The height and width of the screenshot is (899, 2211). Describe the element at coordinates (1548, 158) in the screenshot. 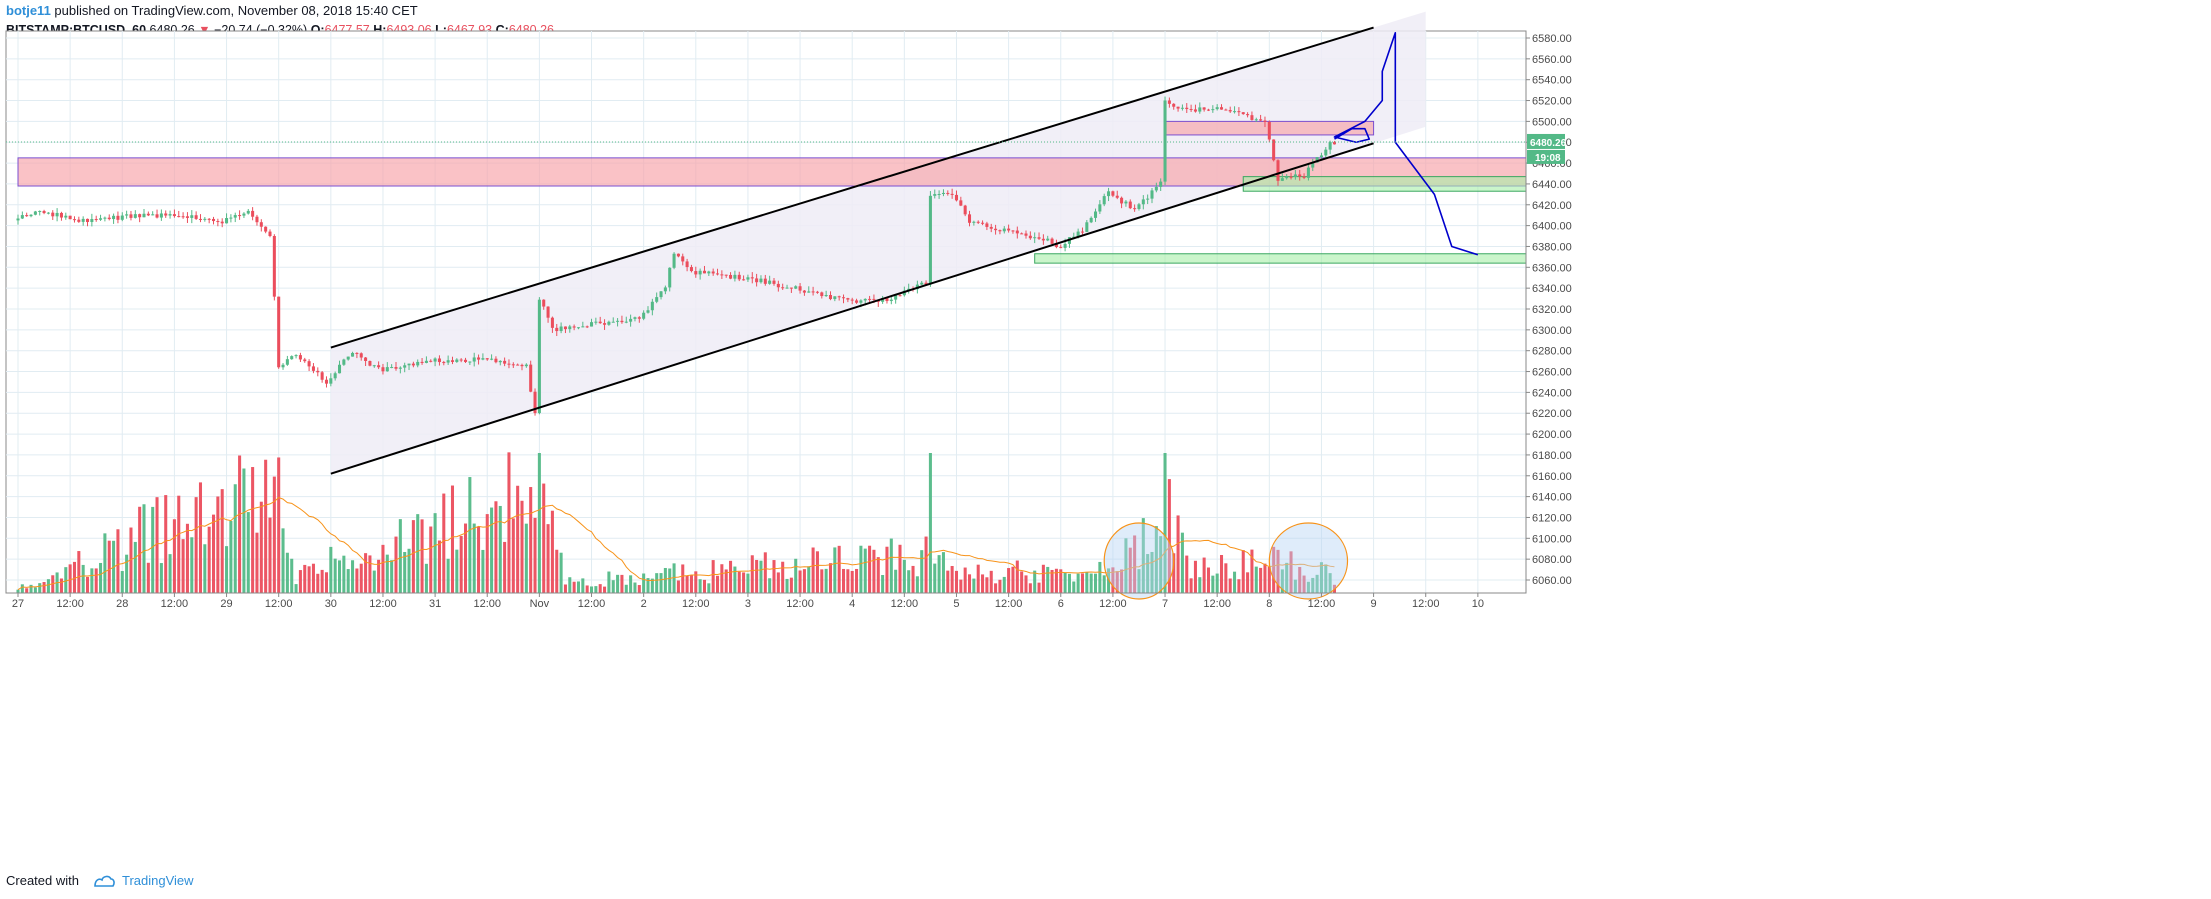

I see `countdown-label: 19:08` at that location.